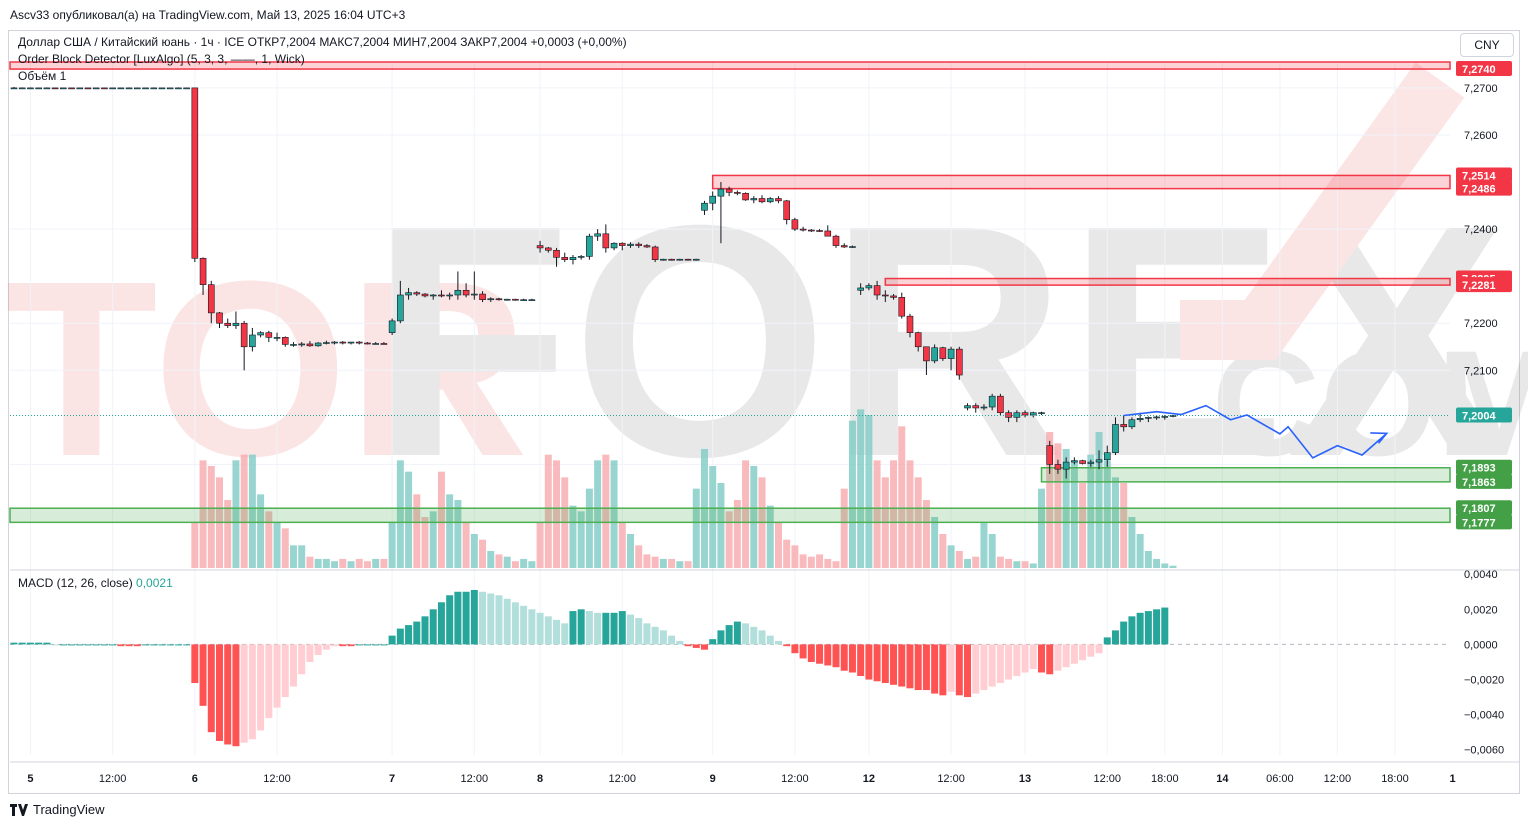 Image resolution: width=1528 pixels, height=828 pixels. Describe the element at coordinates (1479, 190) in the screenshot. I see `order-block-bottom-label: 7,2486` at that location.